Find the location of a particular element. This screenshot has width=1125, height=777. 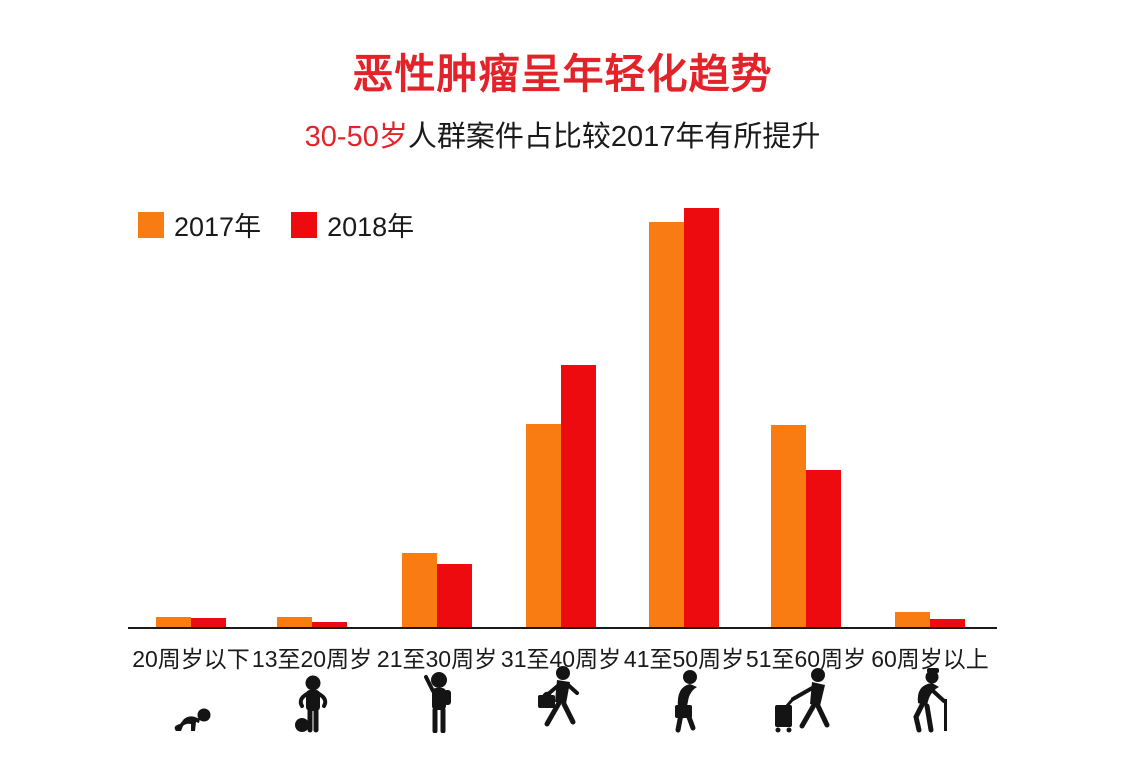

legend-swatch-2018-icon is located at coordinates (304, 224).